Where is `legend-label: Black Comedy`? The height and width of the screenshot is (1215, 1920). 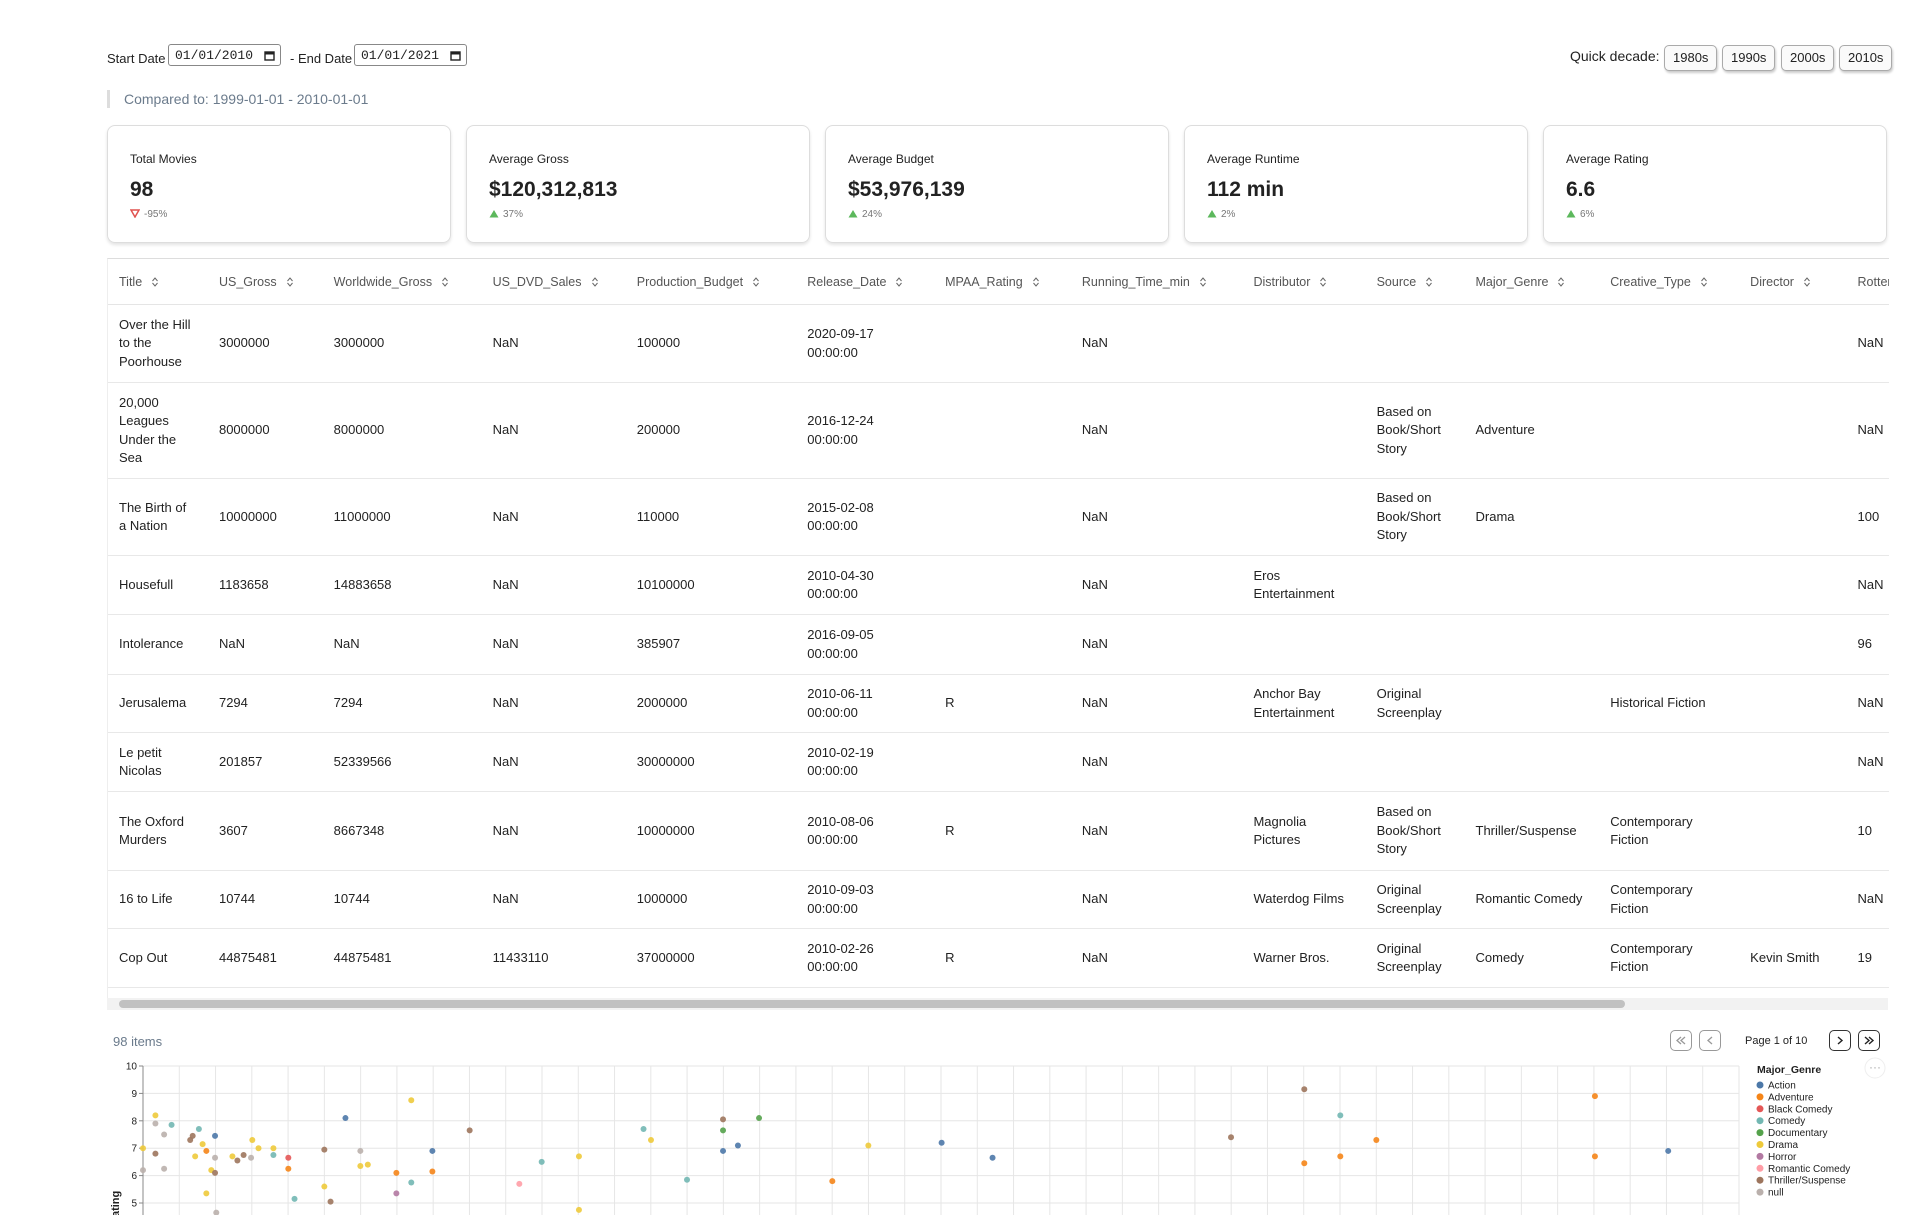 legend-label: Black Comedy is located at coordinates (1800, 1109).